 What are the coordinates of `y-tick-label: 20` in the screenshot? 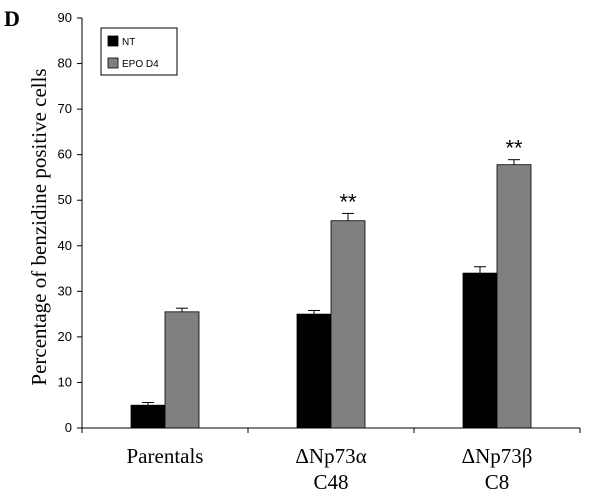 It's located at (65, 336).